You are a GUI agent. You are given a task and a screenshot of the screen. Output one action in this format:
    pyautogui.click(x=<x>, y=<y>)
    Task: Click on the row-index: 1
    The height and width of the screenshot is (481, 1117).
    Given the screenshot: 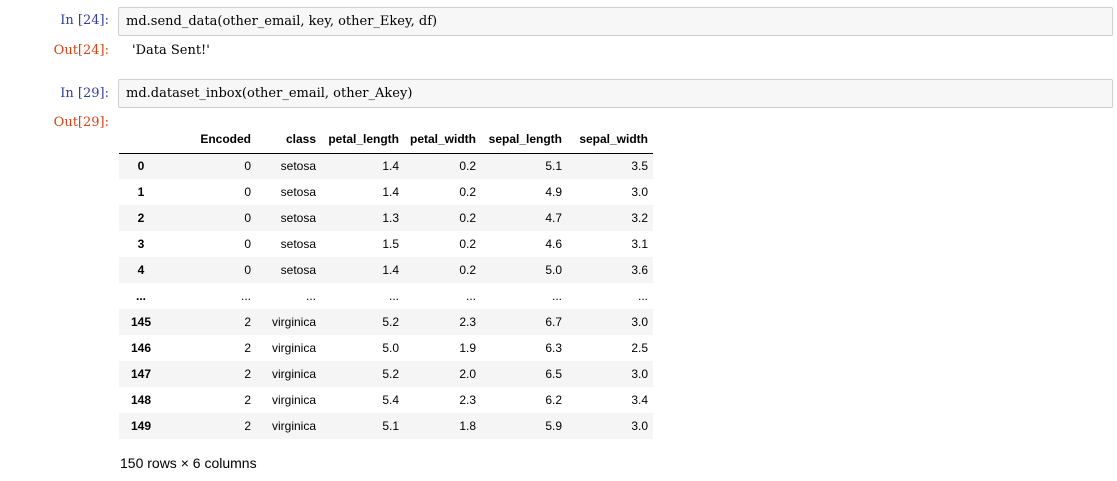 What is the action you would take?
    pyautogui.click(x=141, y=192)
    